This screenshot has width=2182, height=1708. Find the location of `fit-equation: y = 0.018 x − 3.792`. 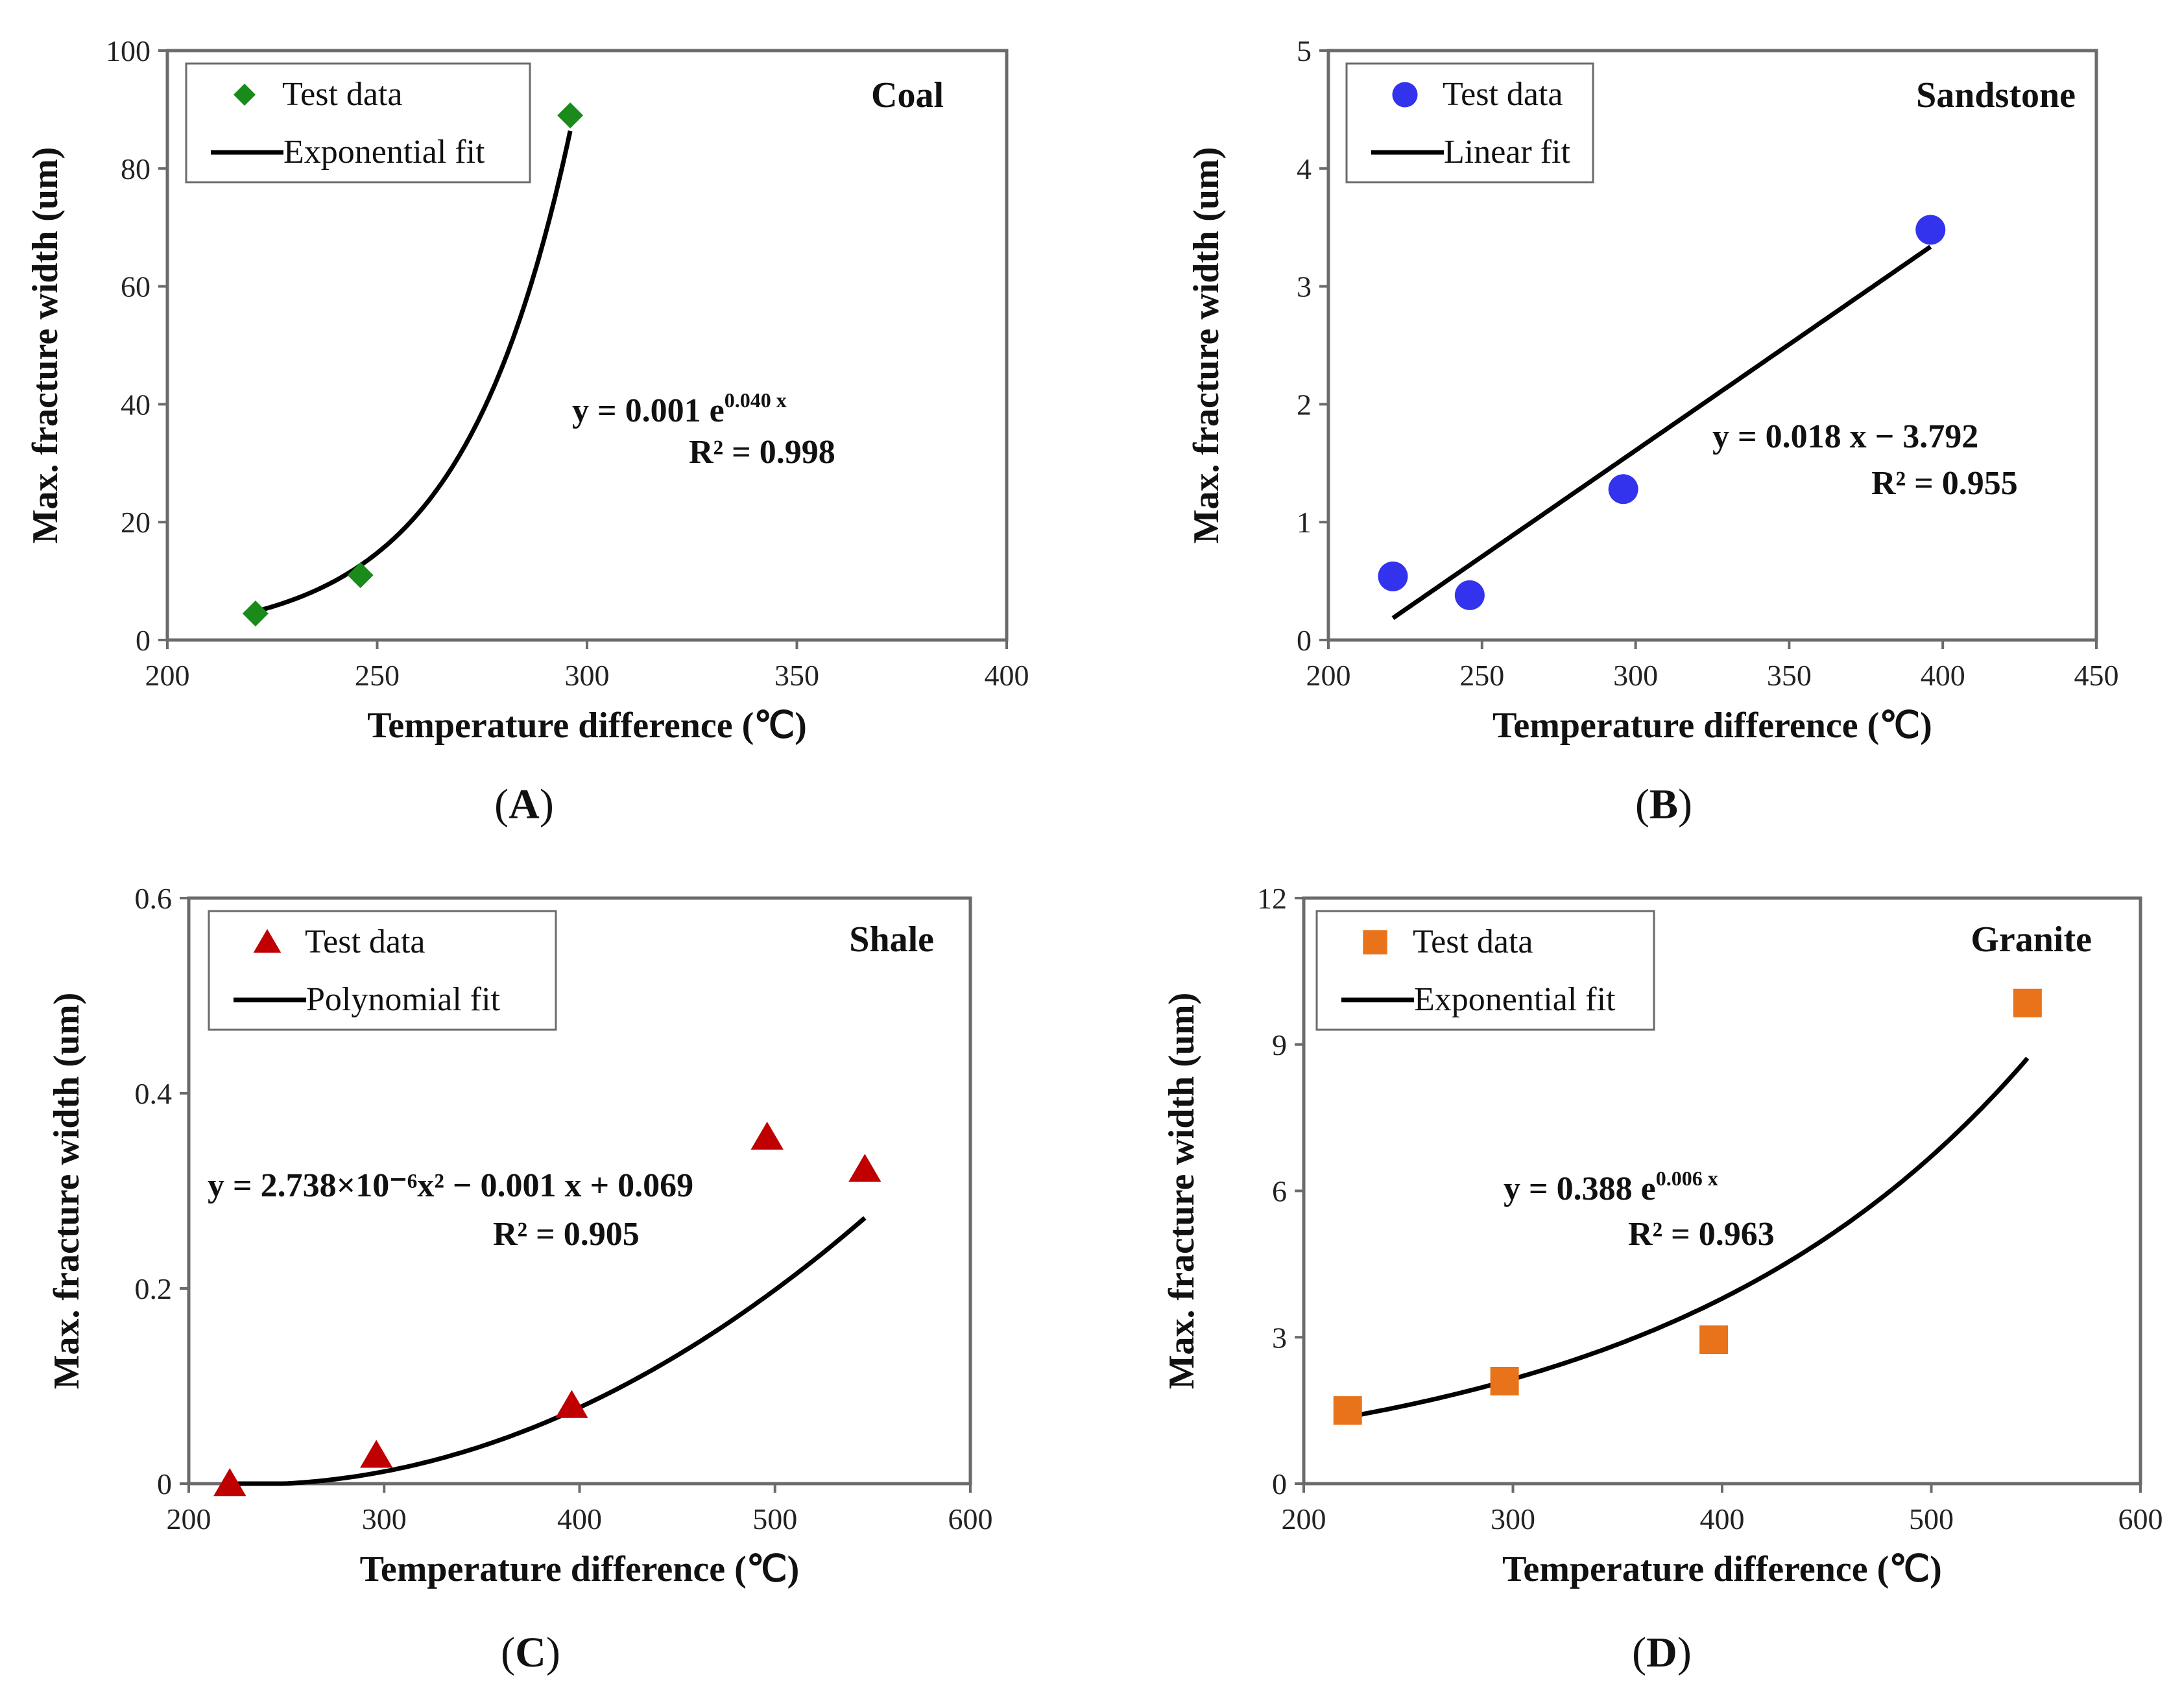

fit-equation: y = 0.018 x − 3.792 is located at coordinates (1845, 436).